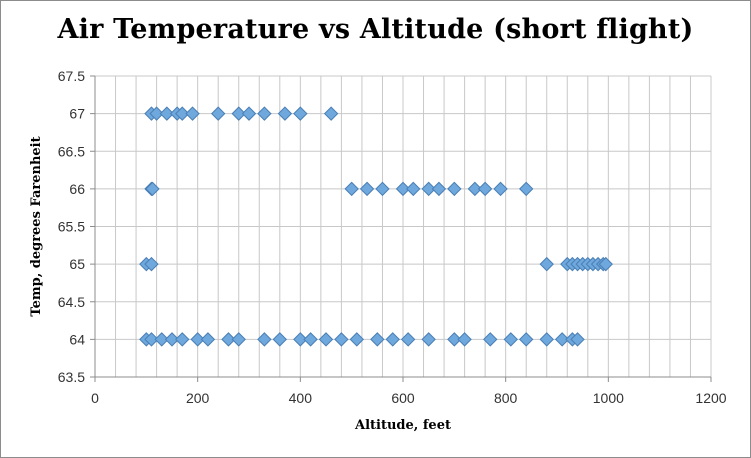 The width and height of the screenshot is (751, 458). I want to click on y-tick-label: 66, so click(77, 189).